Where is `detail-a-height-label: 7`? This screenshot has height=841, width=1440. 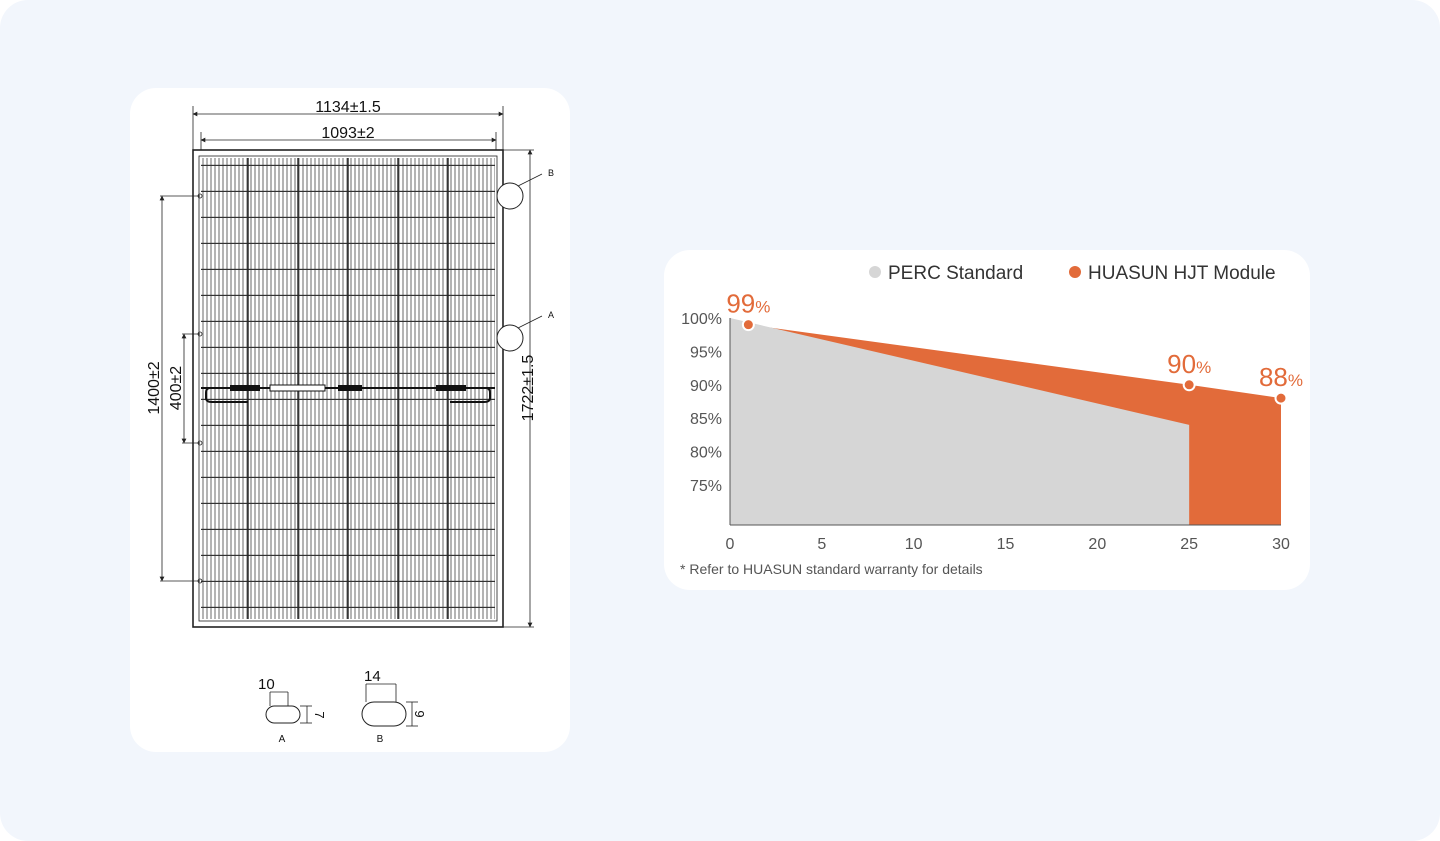
detail-a-height-label: 7 is located at coordinates (319, 714).